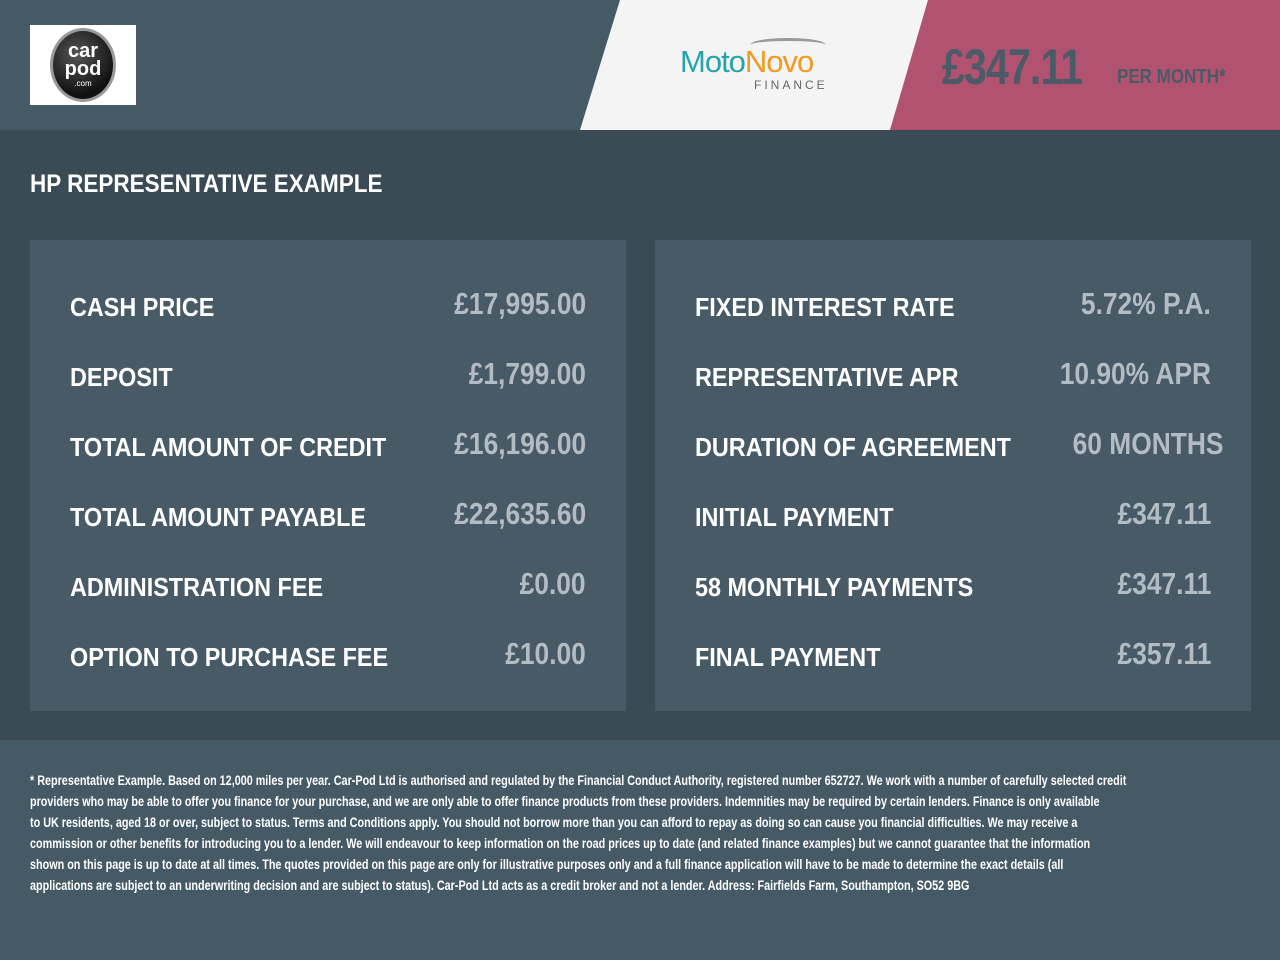 The height and width of the screenshot is (960, 1280). I want to click on finance-row: REPRESENTATIVE APR 10.90% APR, so click(953, 385).